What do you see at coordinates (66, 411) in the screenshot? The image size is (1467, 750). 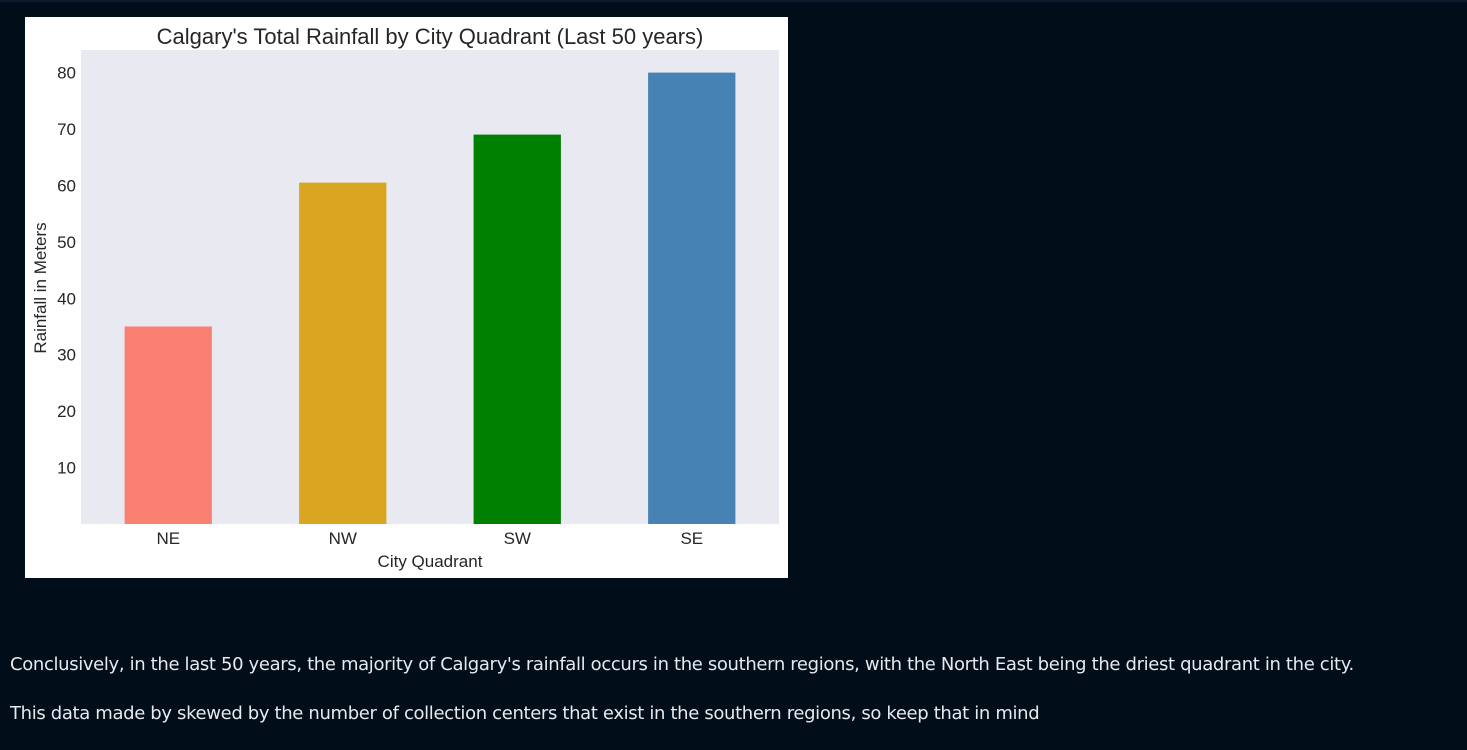 I see `y-tick-label-20: 20` at bounding box center [66, 411].